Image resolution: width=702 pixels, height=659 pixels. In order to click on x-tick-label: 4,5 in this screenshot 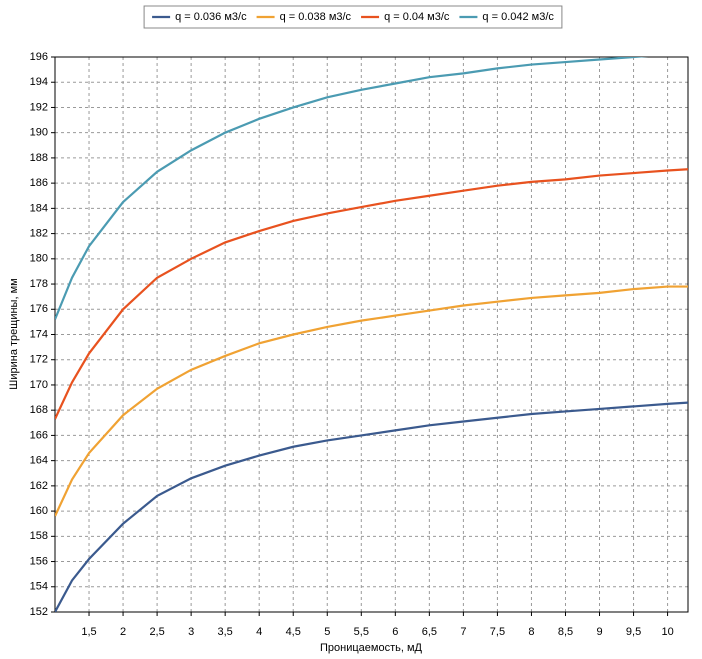, I will do `click(293, 632)`.